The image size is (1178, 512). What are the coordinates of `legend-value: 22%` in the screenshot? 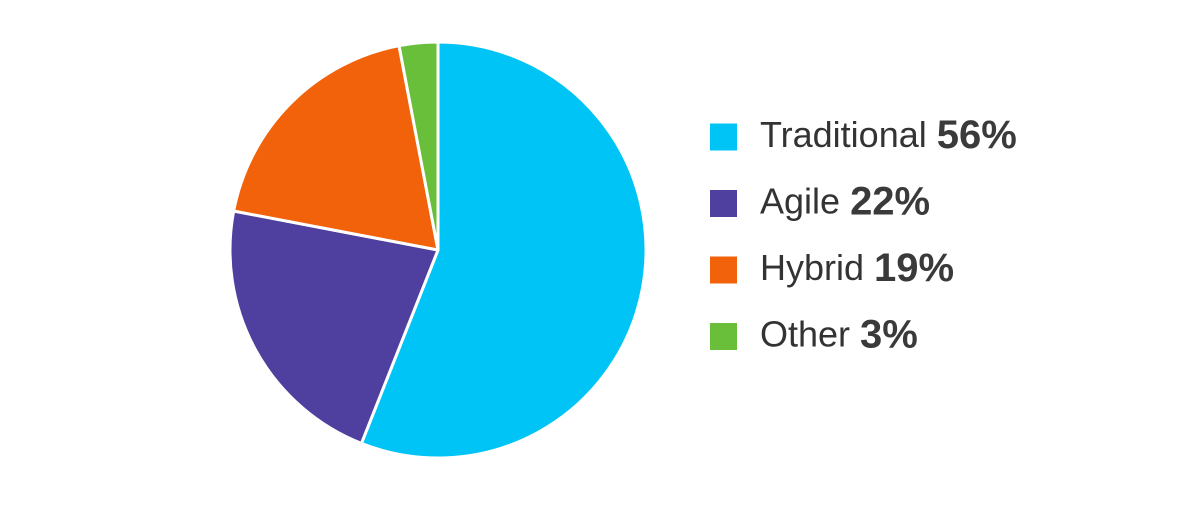 It's located at (890, 201).